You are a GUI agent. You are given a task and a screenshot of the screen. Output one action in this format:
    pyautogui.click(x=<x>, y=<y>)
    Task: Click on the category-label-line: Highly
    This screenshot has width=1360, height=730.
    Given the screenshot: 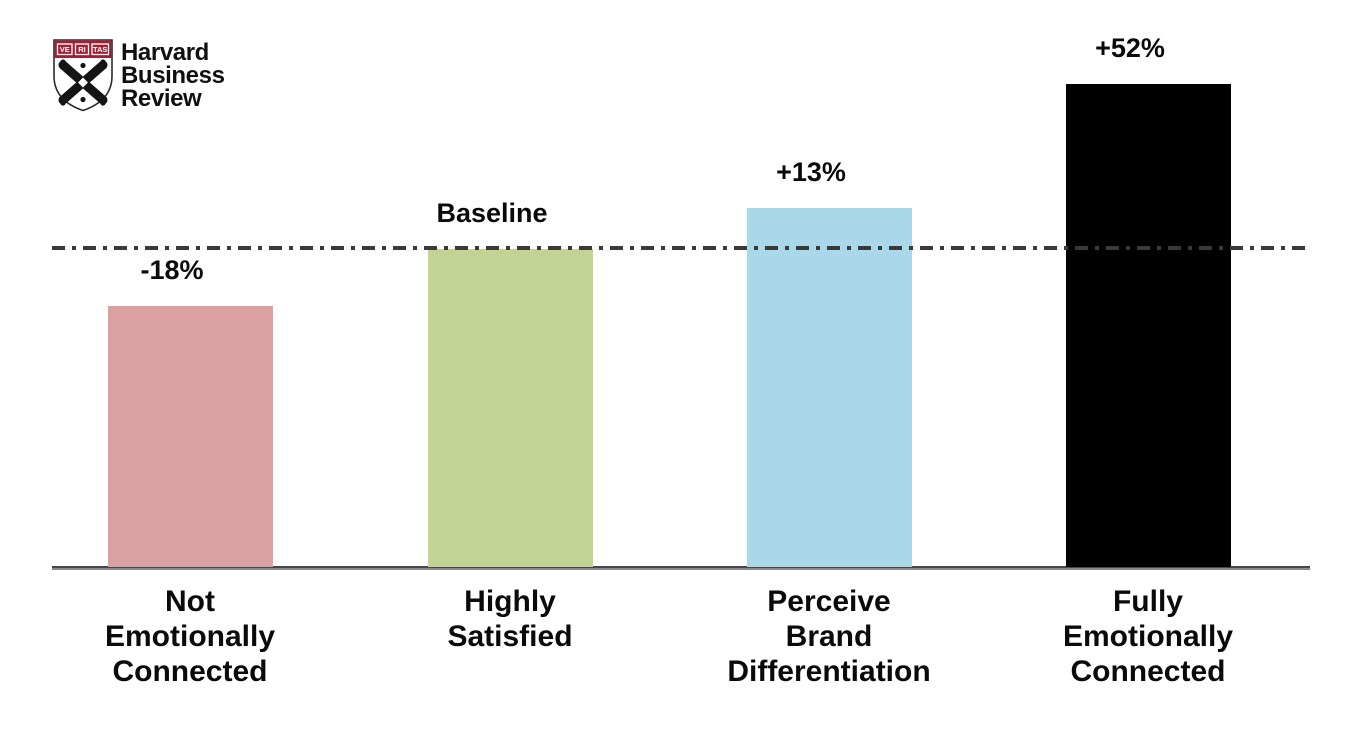 What is the action you would take?
    pyautogui.click(x=510, y=601)
    